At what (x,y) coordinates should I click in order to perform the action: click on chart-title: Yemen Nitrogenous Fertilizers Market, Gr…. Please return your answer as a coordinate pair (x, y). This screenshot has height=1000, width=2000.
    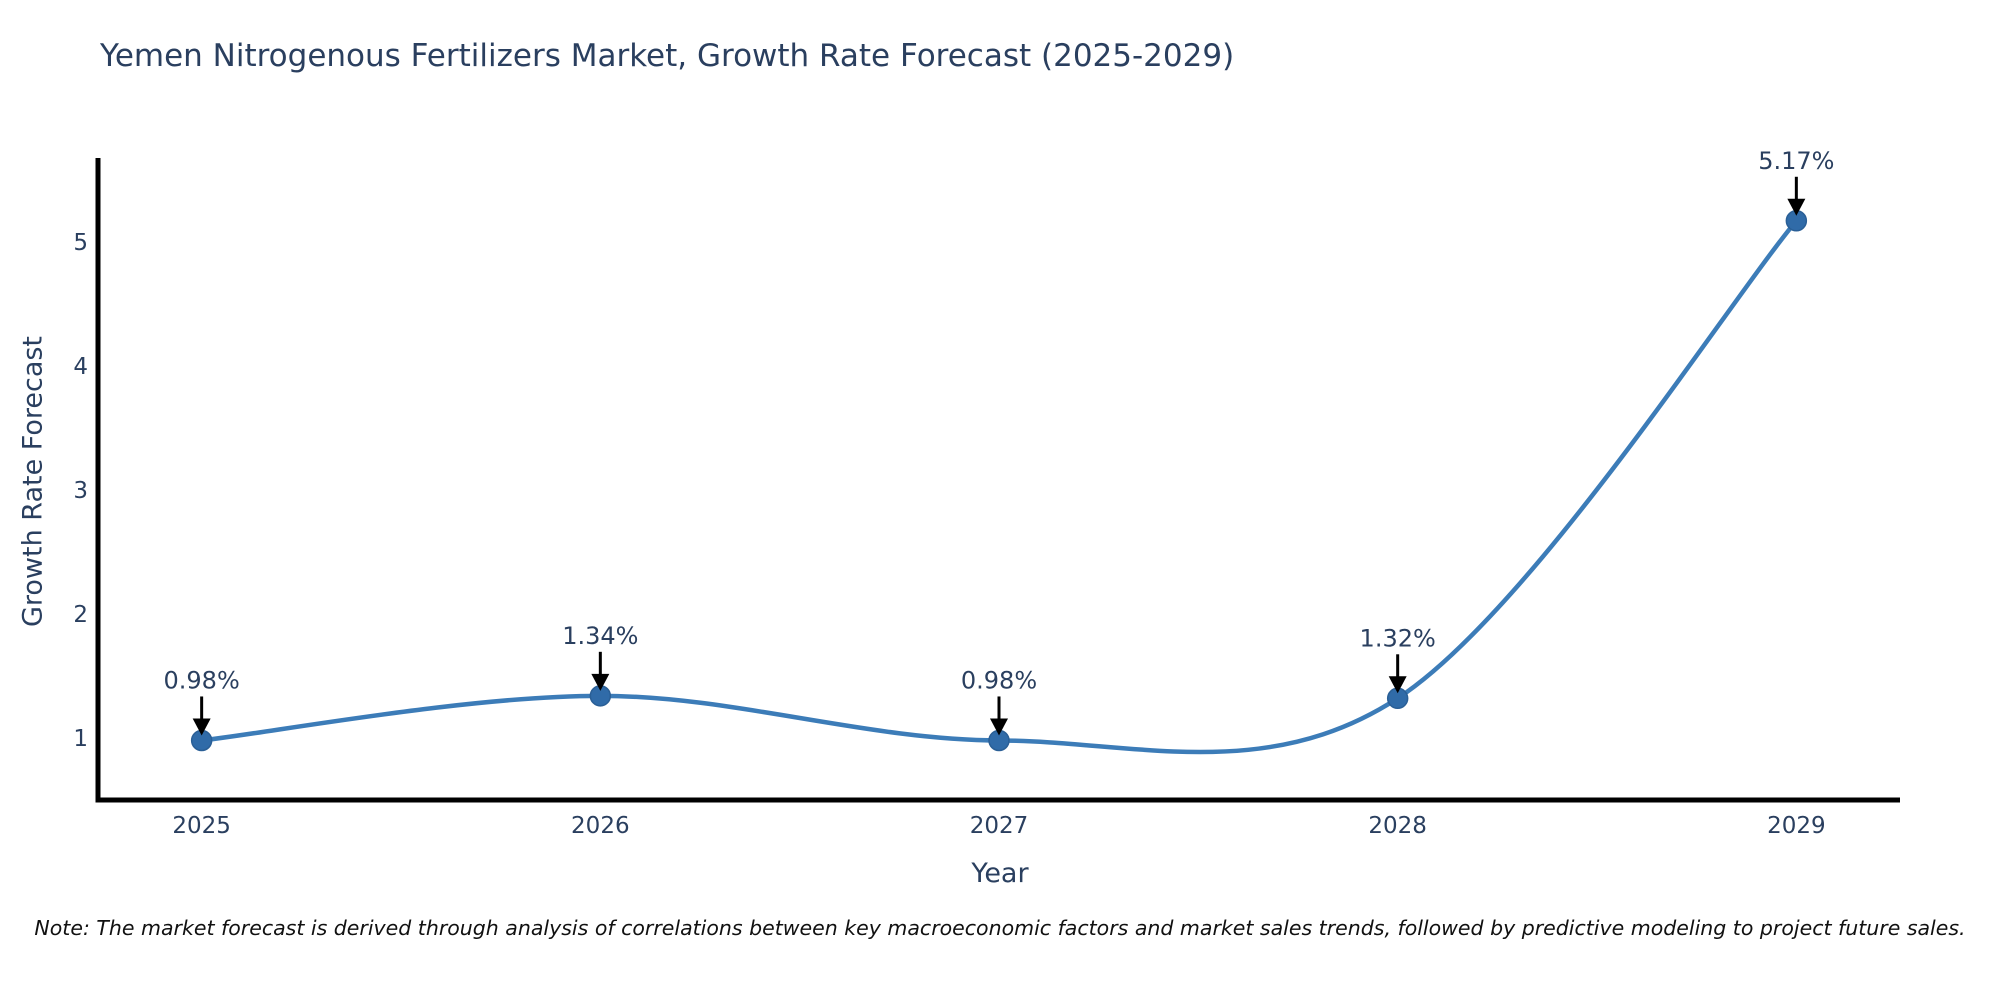
    Looking at the image, I should click on (667, 56).